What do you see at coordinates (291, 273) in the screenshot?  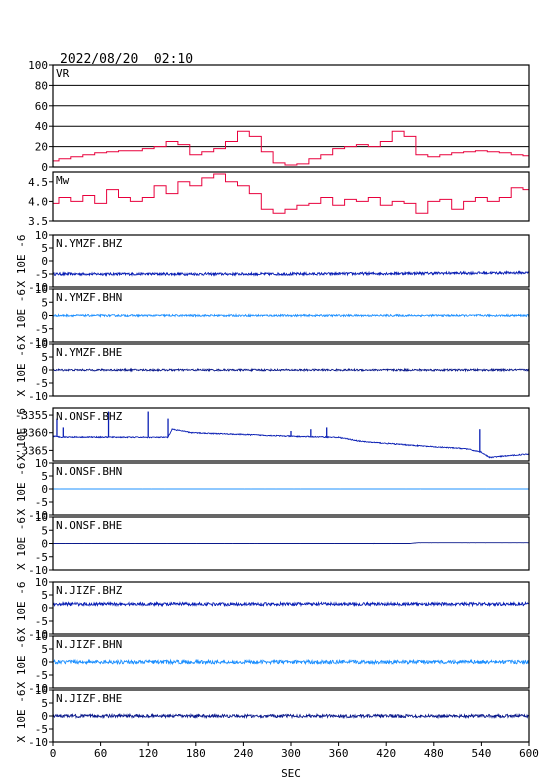 I see `trace-ymzf_bhz` at bounding box center [291, 273].